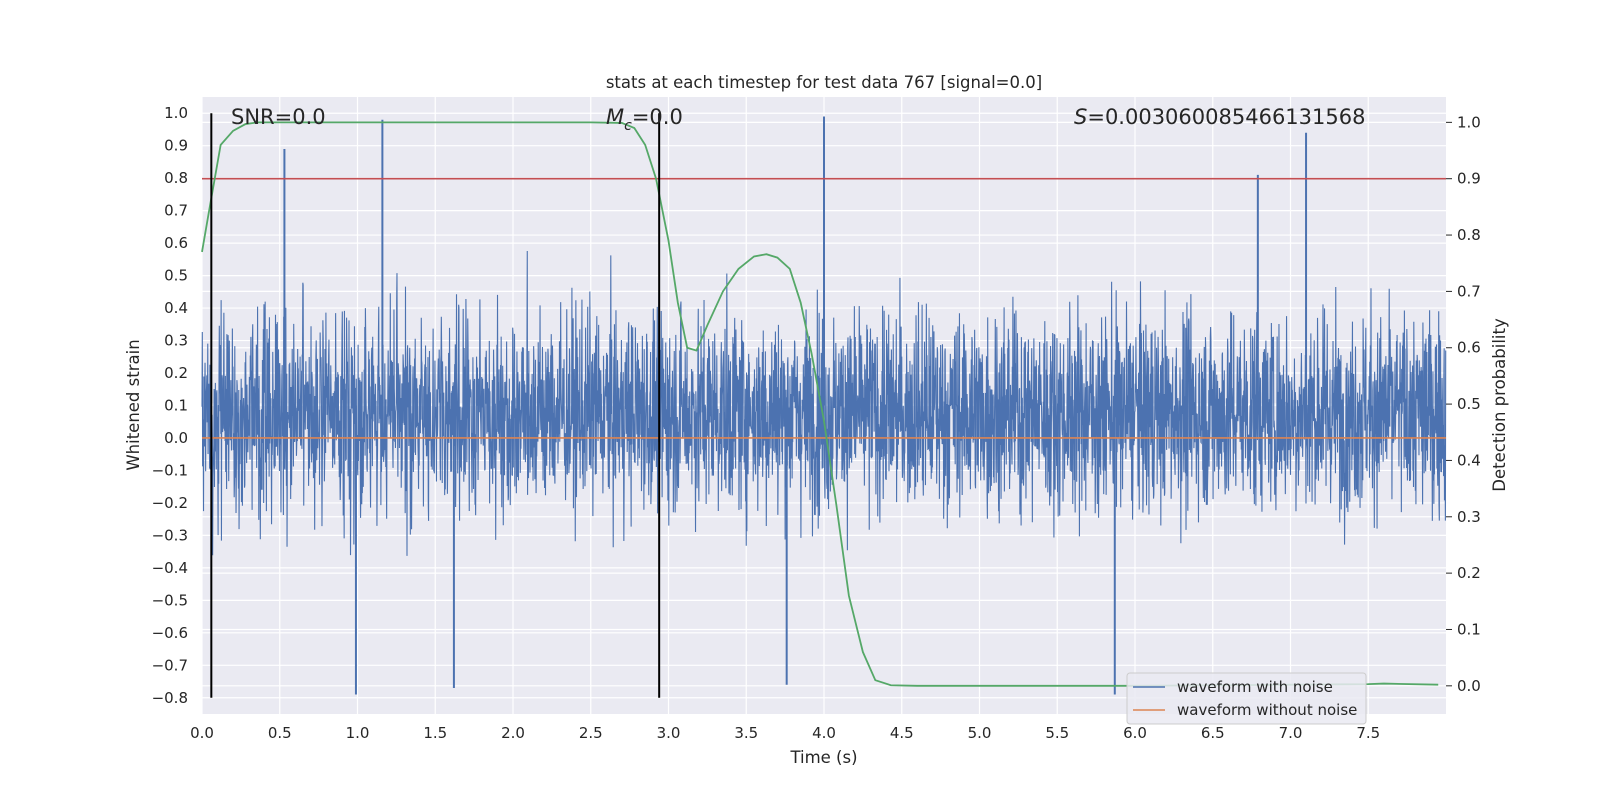 The width and height of the screenshot is (1600, 800). I want to click on y-left-tick-label: 0.0, so click(176, 438).